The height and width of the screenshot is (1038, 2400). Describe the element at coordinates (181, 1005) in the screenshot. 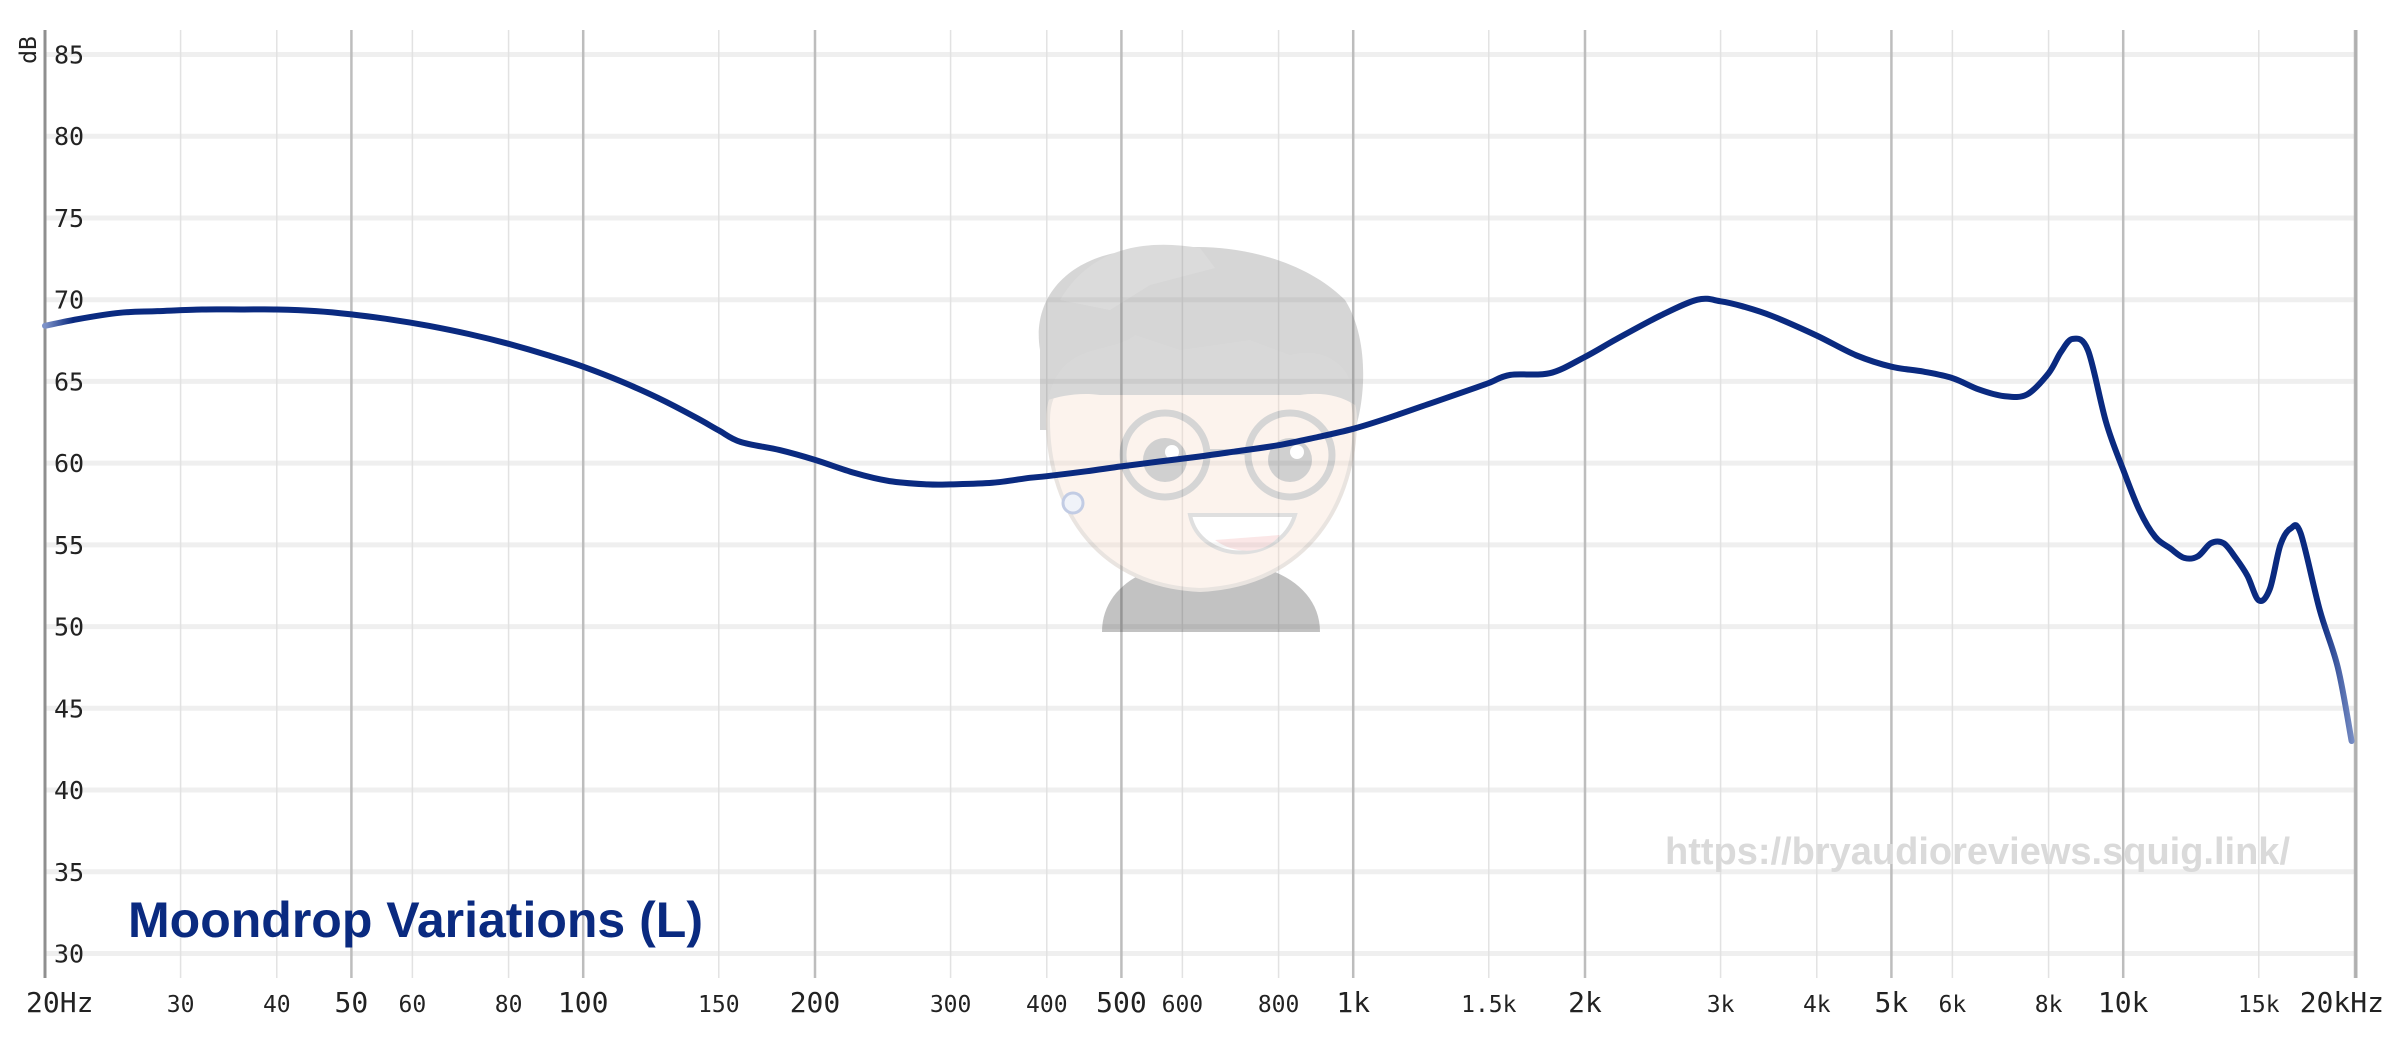

I see `x-tick-label: 30` at that location.